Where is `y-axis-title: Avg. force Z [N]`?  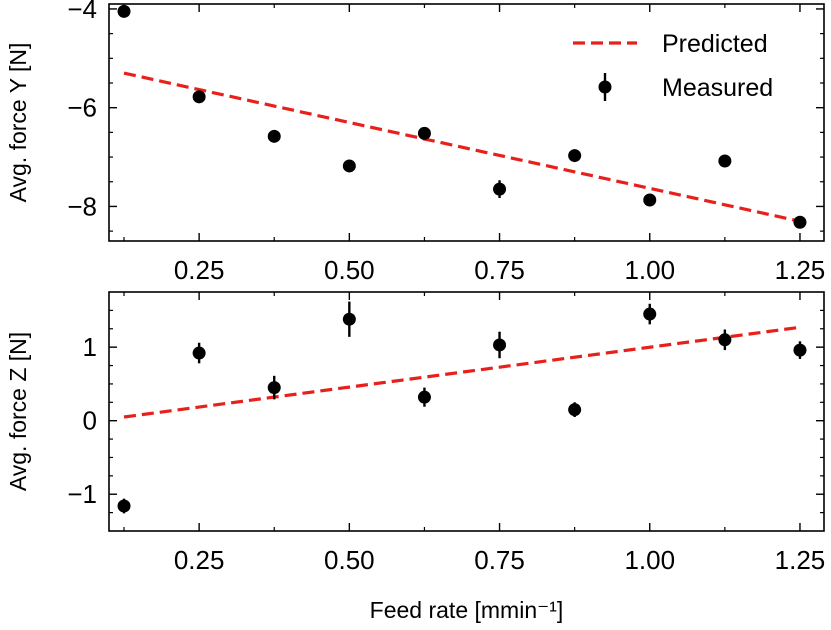
y-axis-title: Avg. force Z [N] is located at coordinates (18, 411).